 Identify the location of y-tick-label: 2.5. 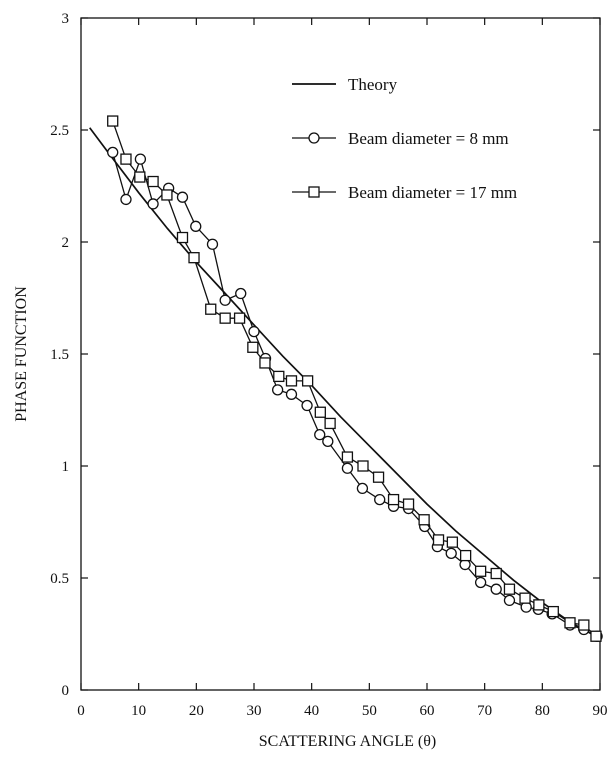
(59, 131).